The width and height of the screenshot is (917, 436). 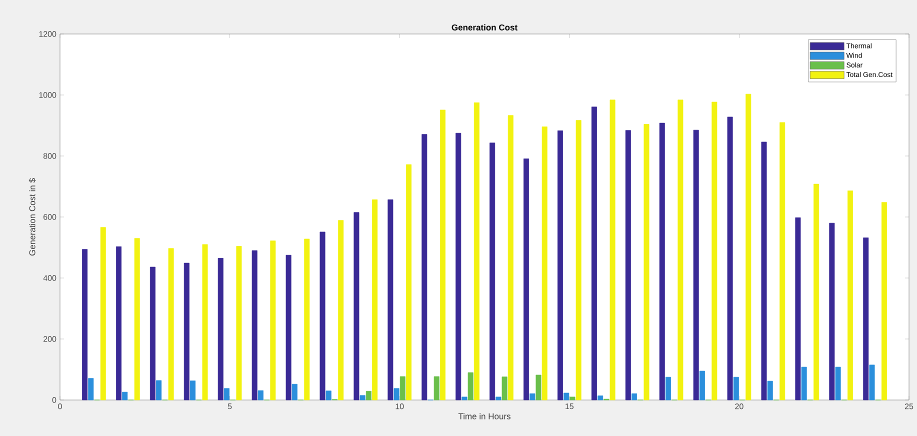 What do you see at coordinates (50, 339) in the screenshot?
I see `y-tick-label: 200` at bounding box center [50, 339].